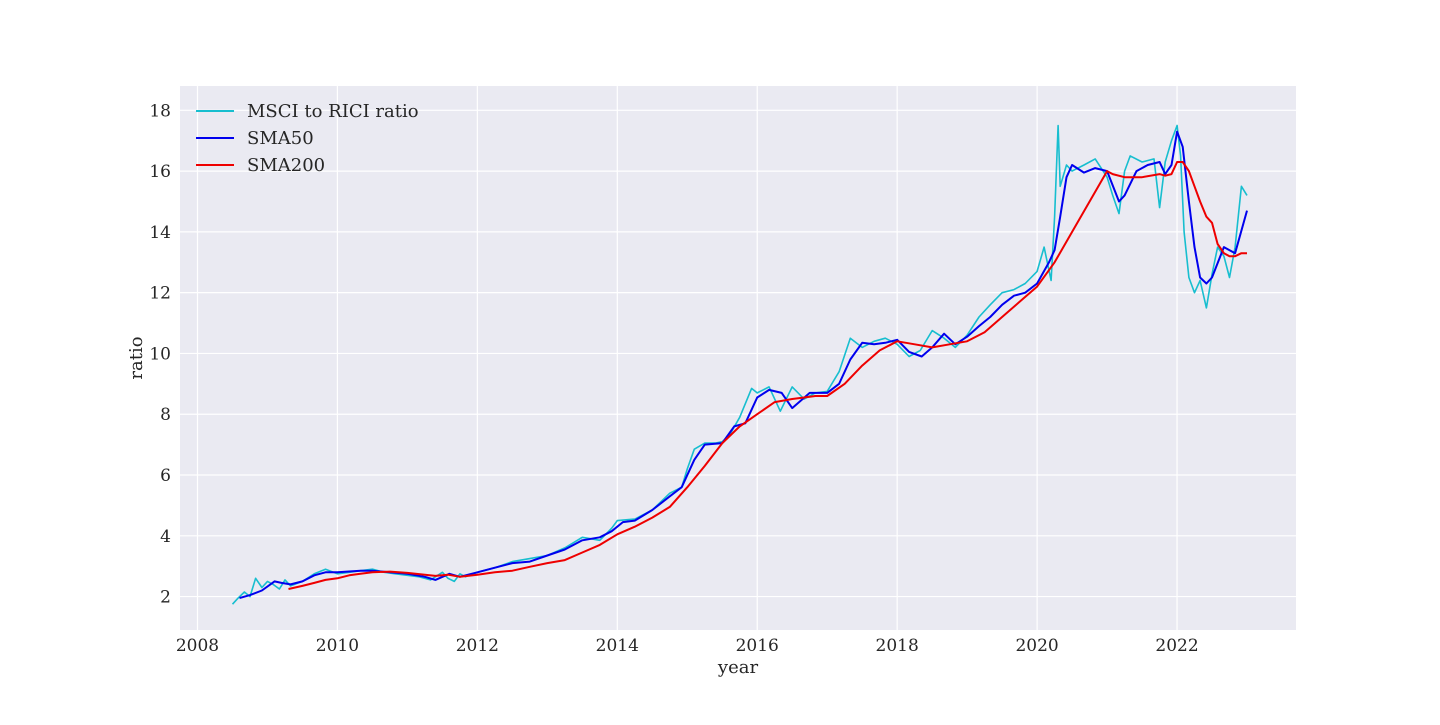 The image size is (1440, 725). Describe the element at coordinates (1176, 646) in the screenshot. I see `x-tick-label: 2022` at that location.